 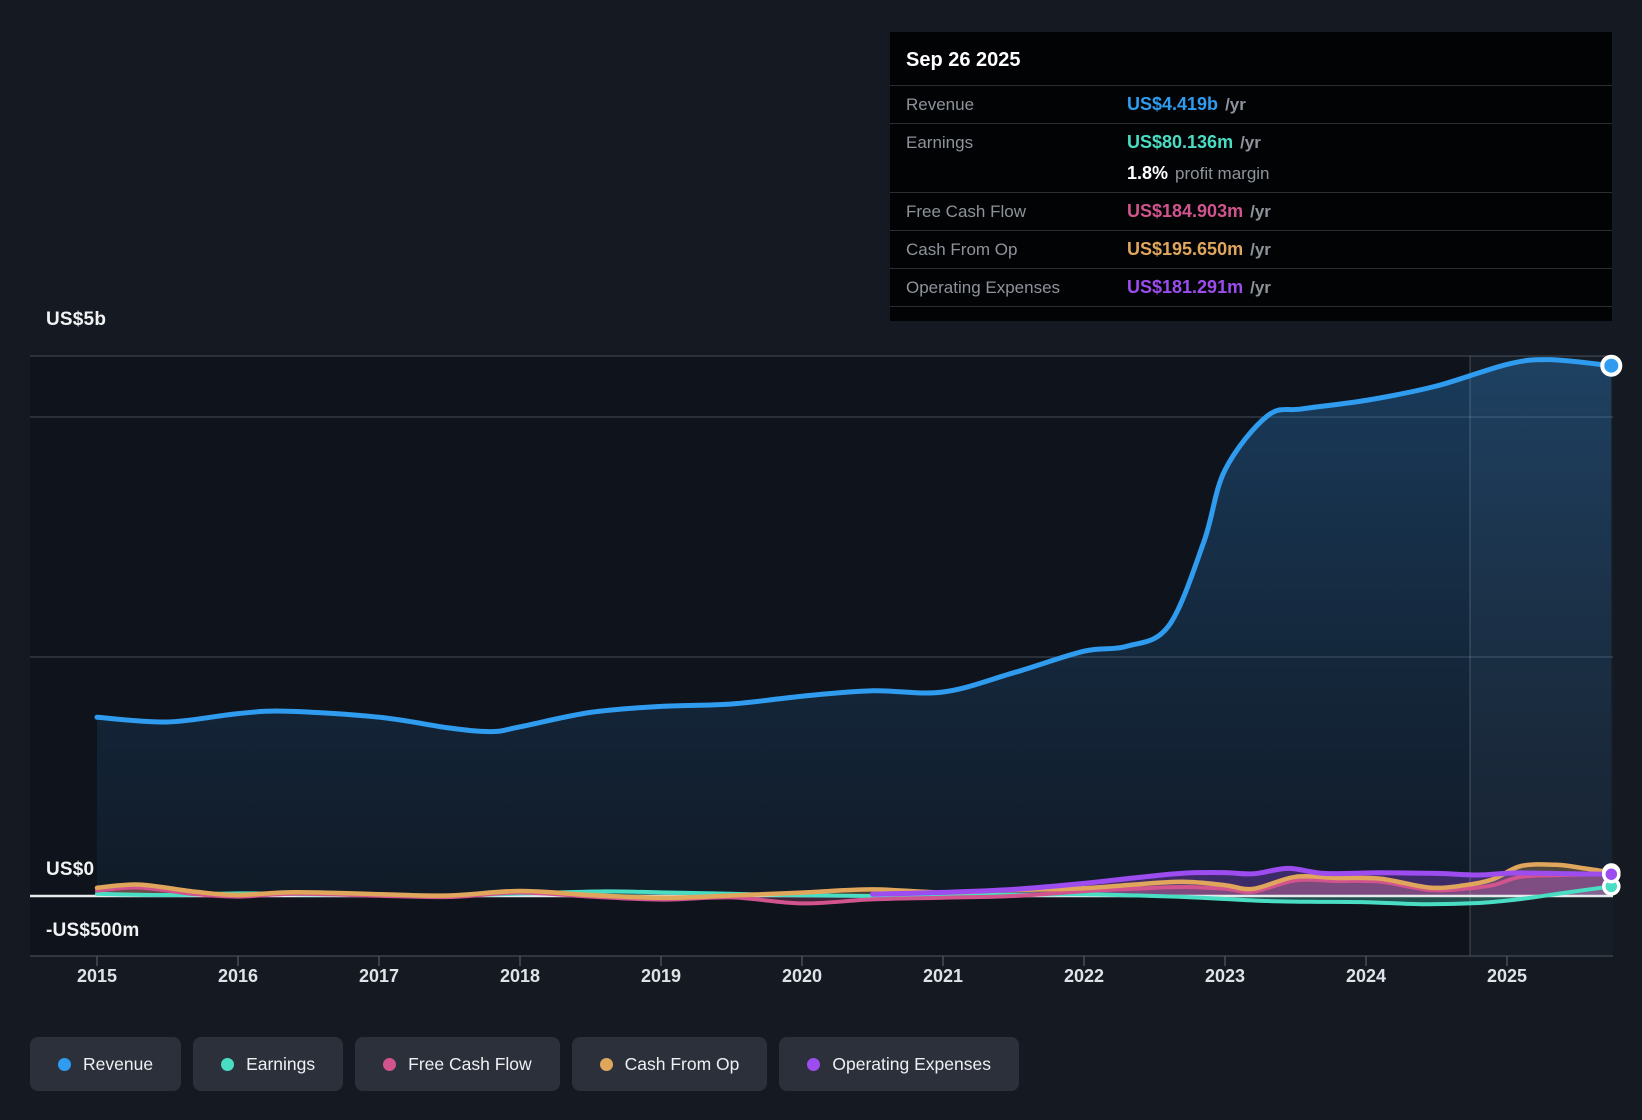 What do you see at coordinates (1185, 287) in the screenshot?
I see `tooltip-row-value: US$181.291m` at bounding box center [1185, 287].